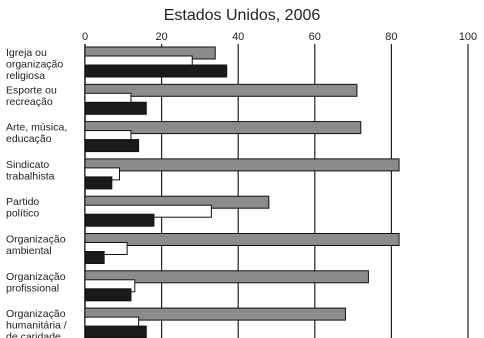  I want to click on x-tick-label: 20, so click(161, 37).